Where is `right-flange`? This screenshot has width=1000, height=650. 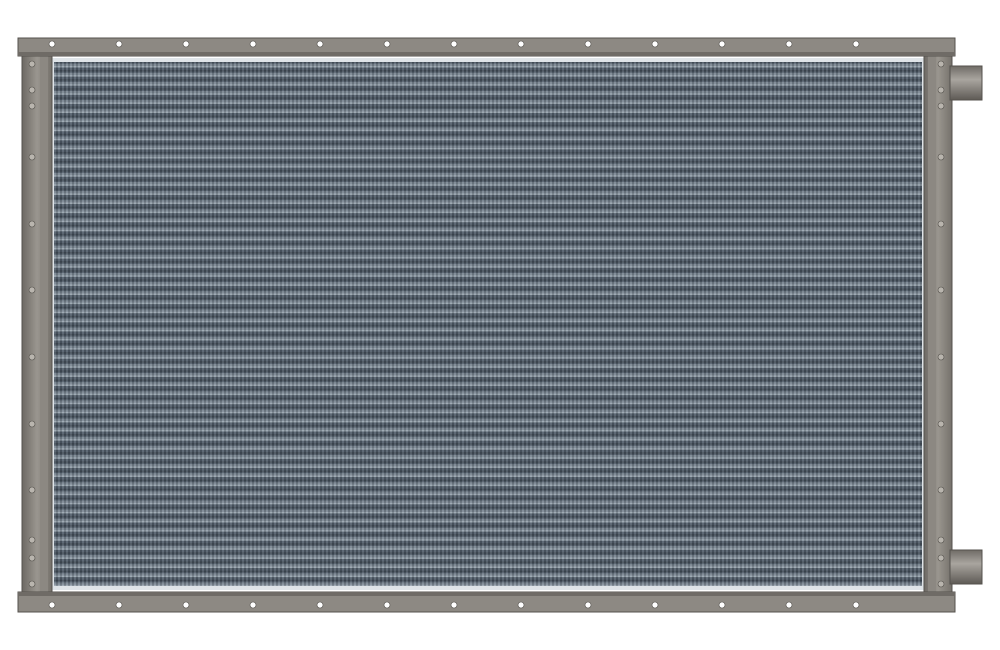
right-flange is located at coordinates (932, 324).